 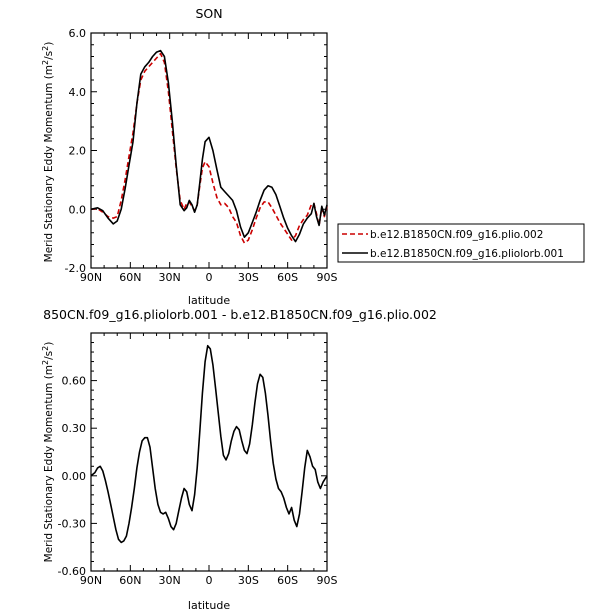 I want to click on top-x-tick-label: 60S, so click(x=287, y=277).